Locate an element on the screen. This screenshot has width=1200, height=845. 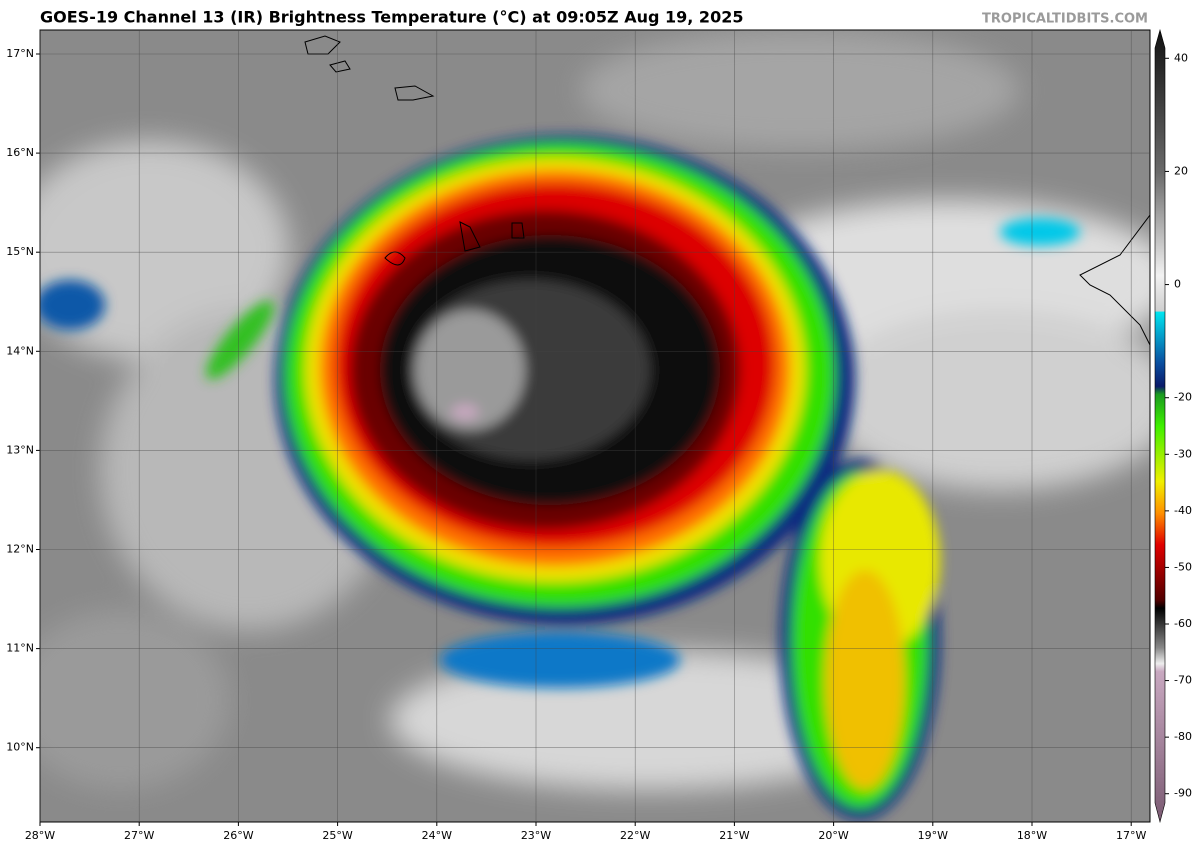
lat-label: 17°N is located at coordinates (20, 53).